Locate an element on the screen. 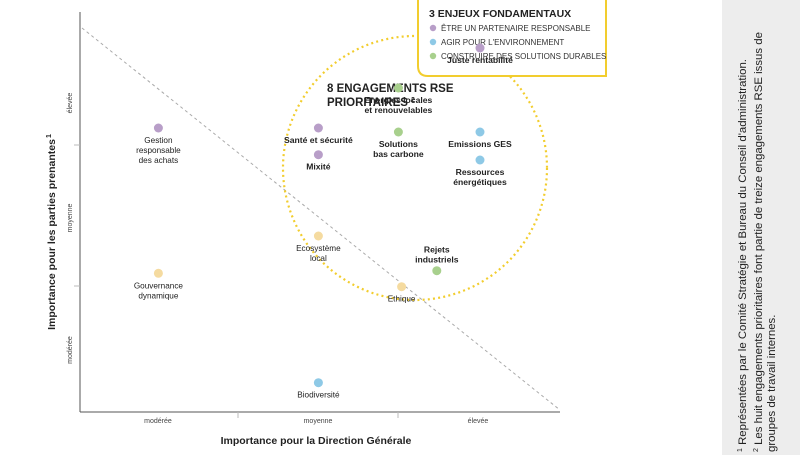  point-label-energies-locales-et-renouvelables: Energies locales et renouvelables is located at coordinates (398, 105).